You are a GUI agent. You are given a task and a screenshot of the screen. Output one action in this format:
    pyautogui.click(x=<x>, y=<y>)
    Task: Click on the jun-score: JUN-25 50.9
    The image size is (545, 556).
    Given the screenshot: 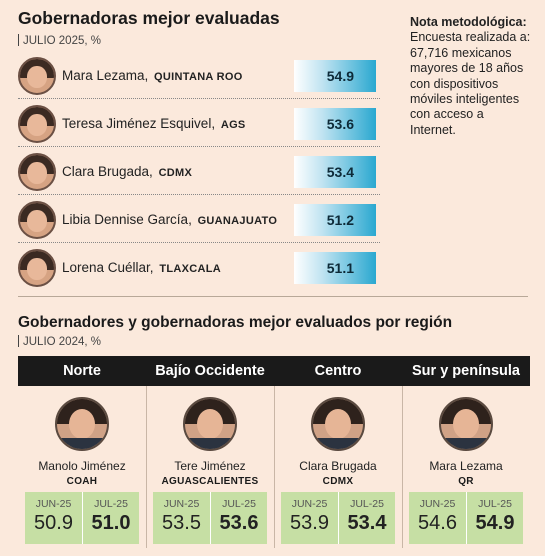 What is the action you would take?
    pyautogui.click(x=53, y=518)
    